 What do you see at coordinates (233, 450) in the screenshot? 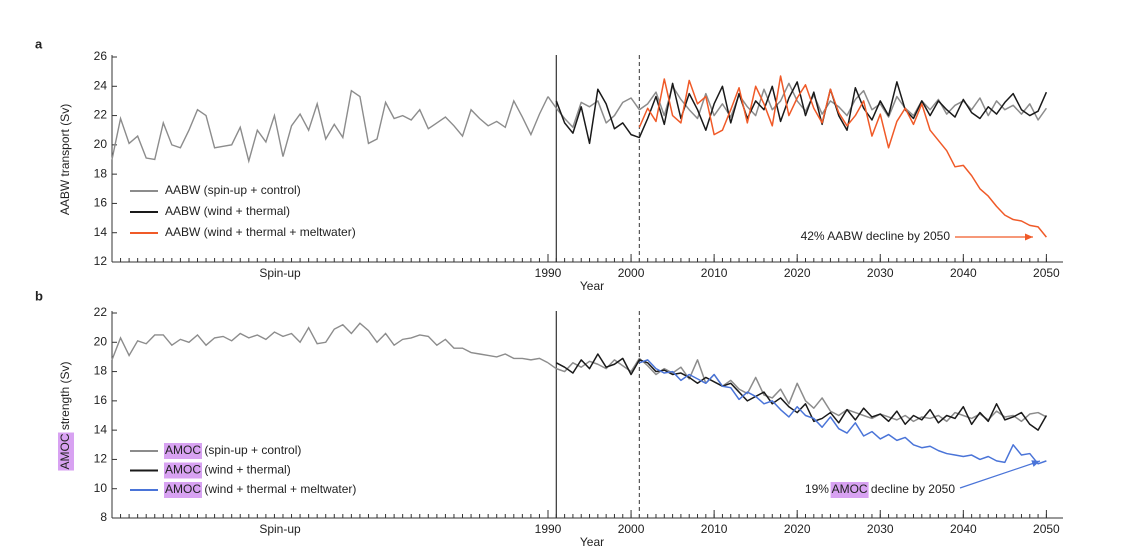
I see `legend-label: AMOC (spin-up + control)` at bounding box center [233, 450].